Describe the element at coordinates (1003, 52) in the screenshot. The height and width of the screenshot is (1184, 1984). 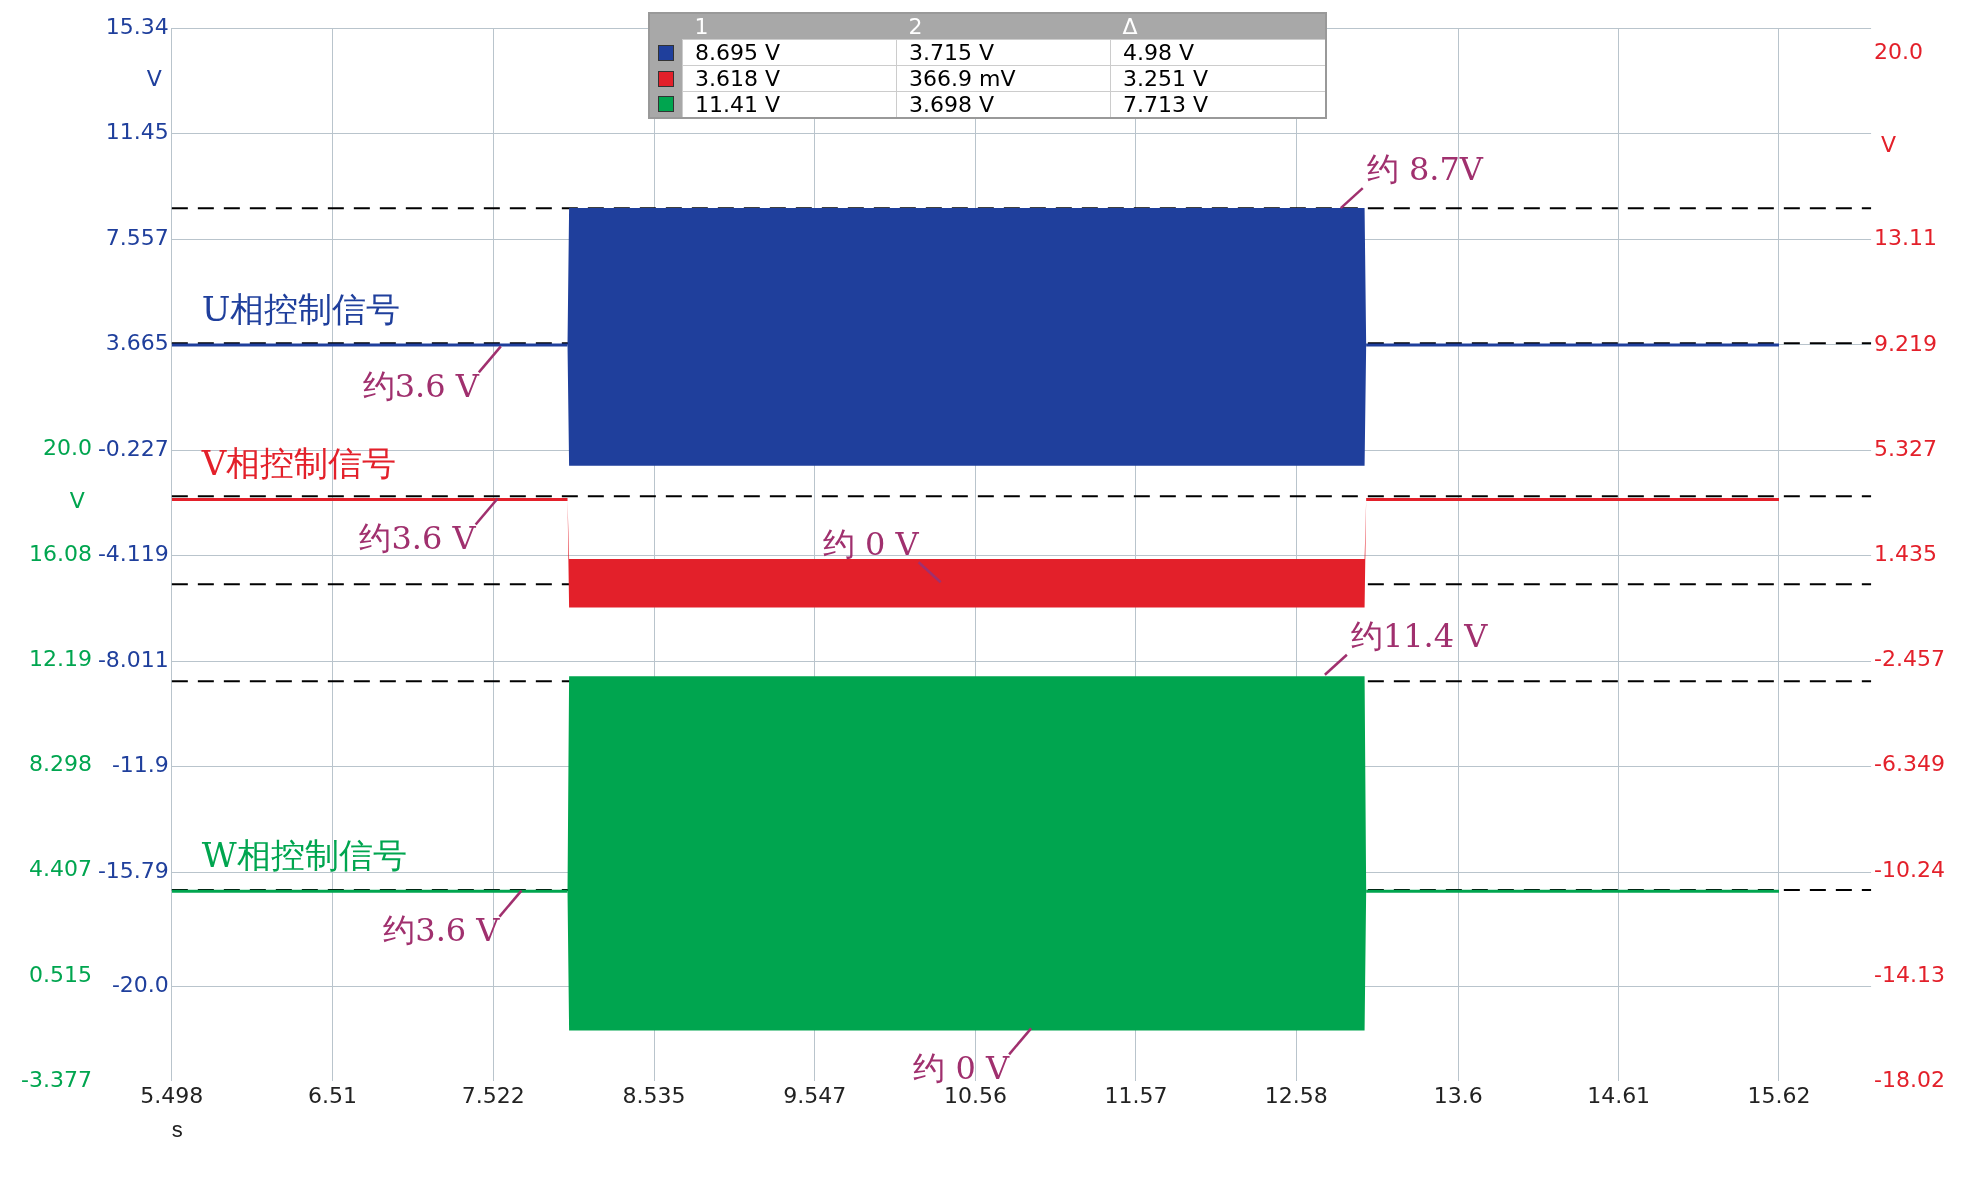
I see `annotation: 3.715 V` at that location.